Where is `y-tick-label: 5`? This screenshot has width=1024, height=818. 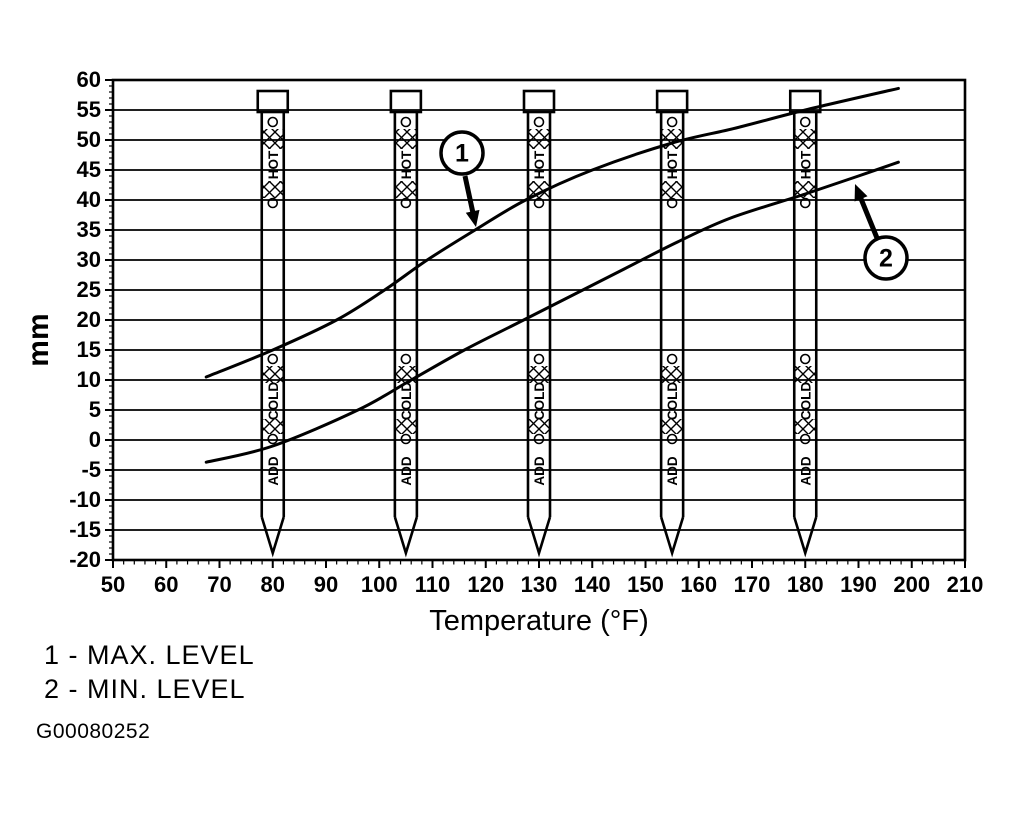
y-tick-label: 5 is located at coordinates (95, 409).